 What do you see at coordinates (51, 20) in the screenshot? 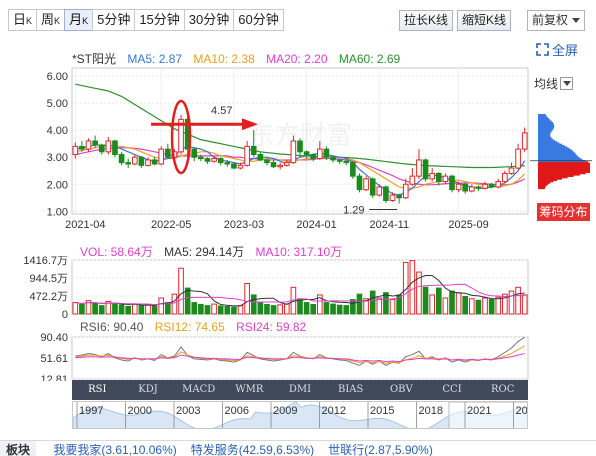
I see `period-tab: 周K` at bounding box center [51, 20].